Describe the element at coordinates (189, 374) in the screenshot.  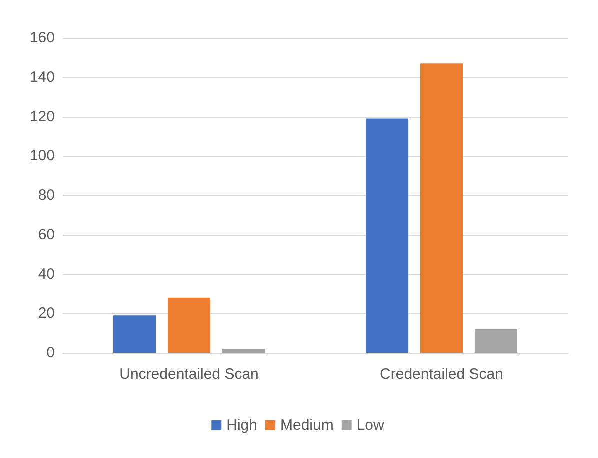
I see `x-tick-label: Uncredentailed Scan` at that location.